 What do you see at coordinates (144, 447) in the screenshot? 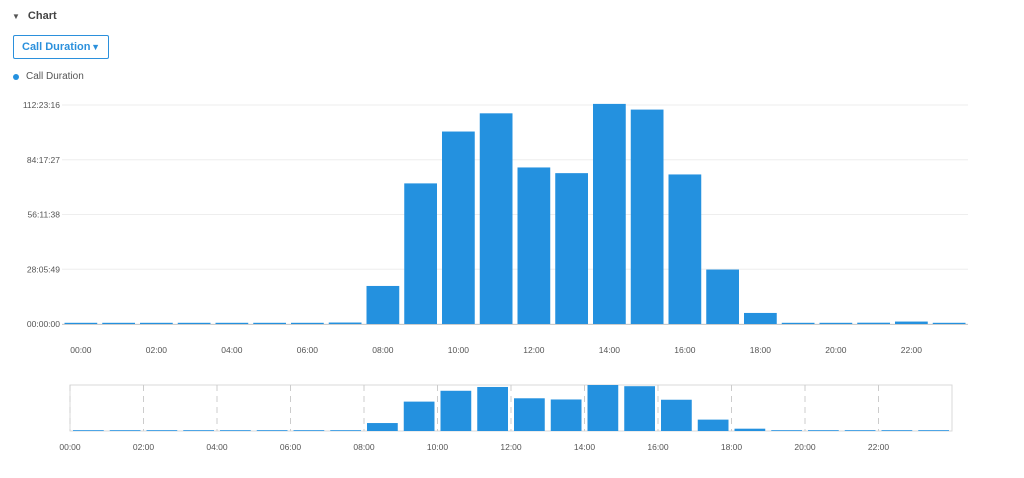
I see `navigator-x-tick-label: 02:00` at bounding box center [144, 447].